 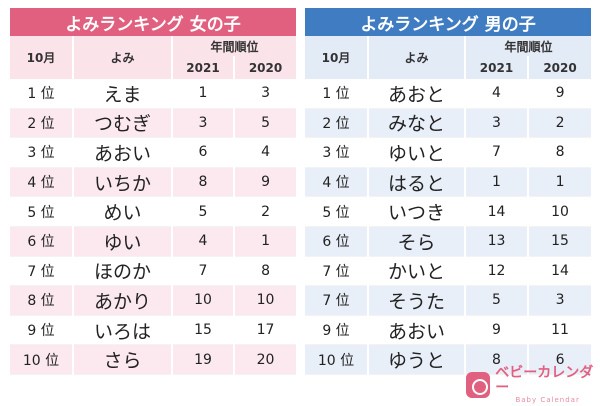 What do you see at coordinates (123, 359) in the screenshot?
I see `yomi-cell: さら` at bounding box center [123, 359].